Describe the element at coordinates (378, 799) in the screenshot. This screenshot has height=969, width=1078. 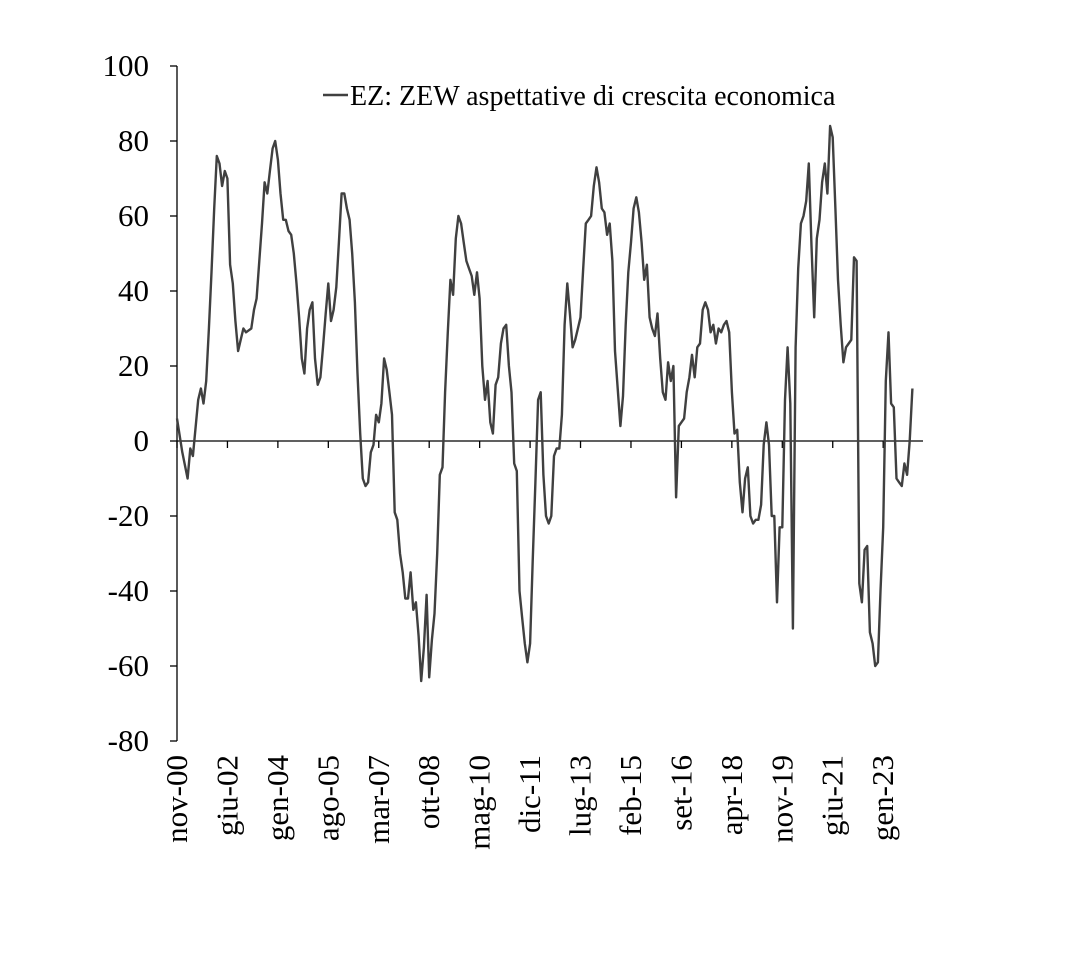
I see `x-tick-label: mar-07` at that location.